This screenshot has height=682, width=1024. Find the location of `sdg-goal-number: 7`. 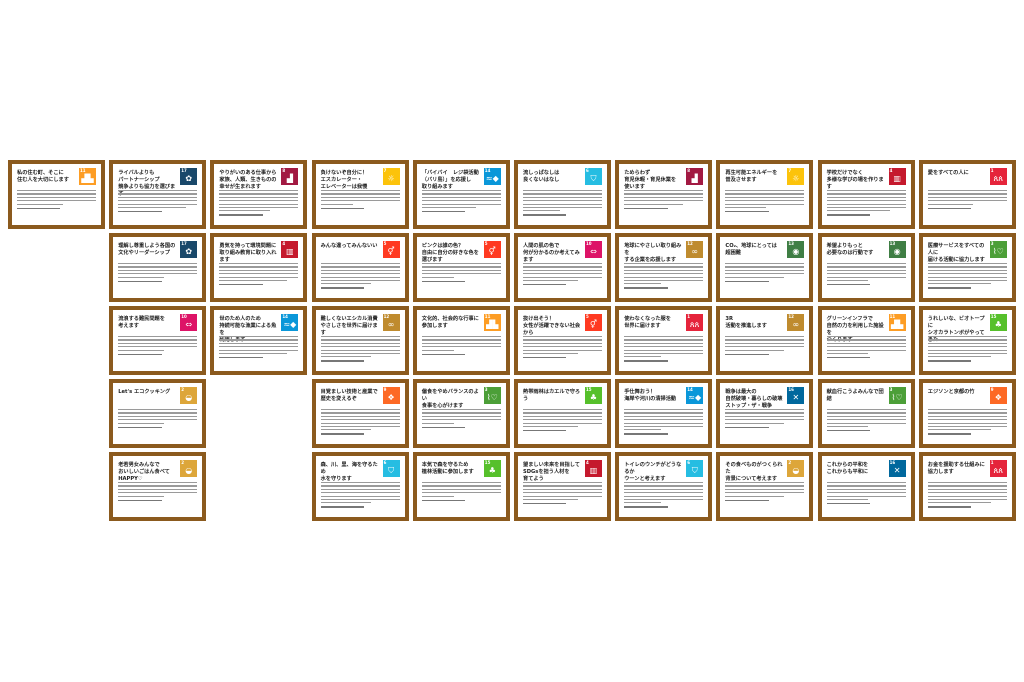

sdg-goal-number: 7 is located at coordinates (385, 170).